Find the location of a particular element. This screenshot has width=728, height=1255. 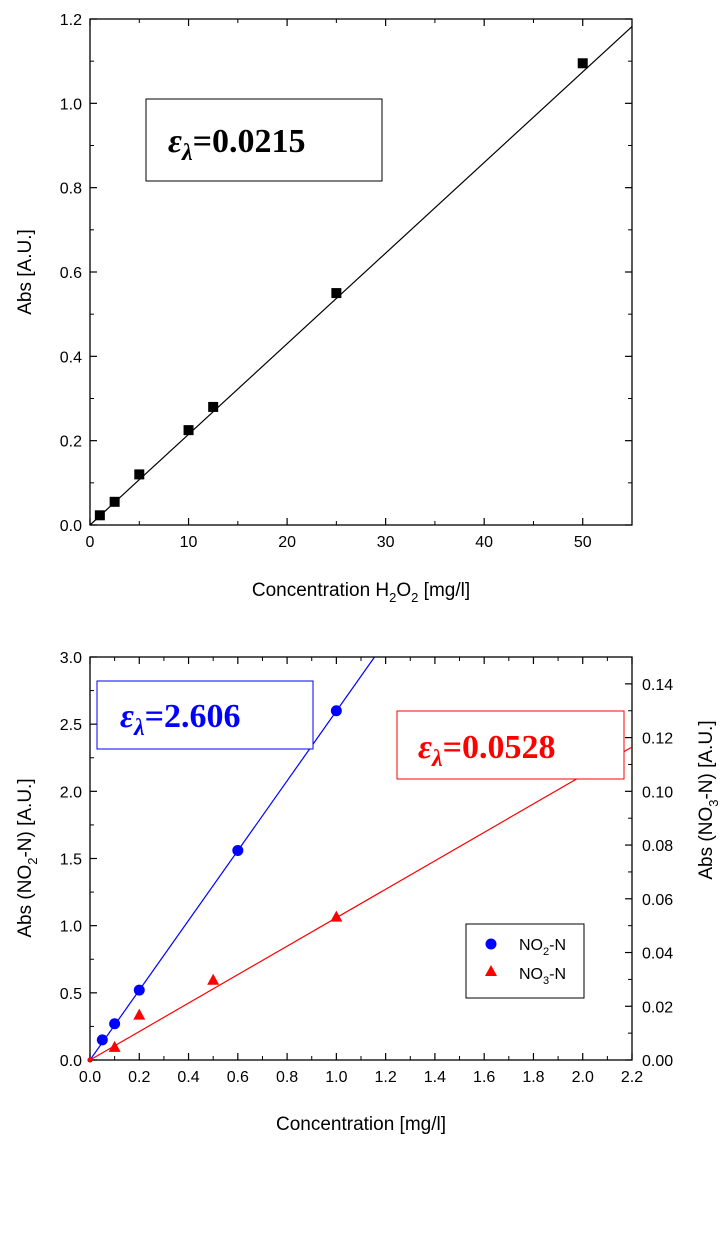

chart2-ytick-right-label: 0.14 is located at coordinates (657, 685).